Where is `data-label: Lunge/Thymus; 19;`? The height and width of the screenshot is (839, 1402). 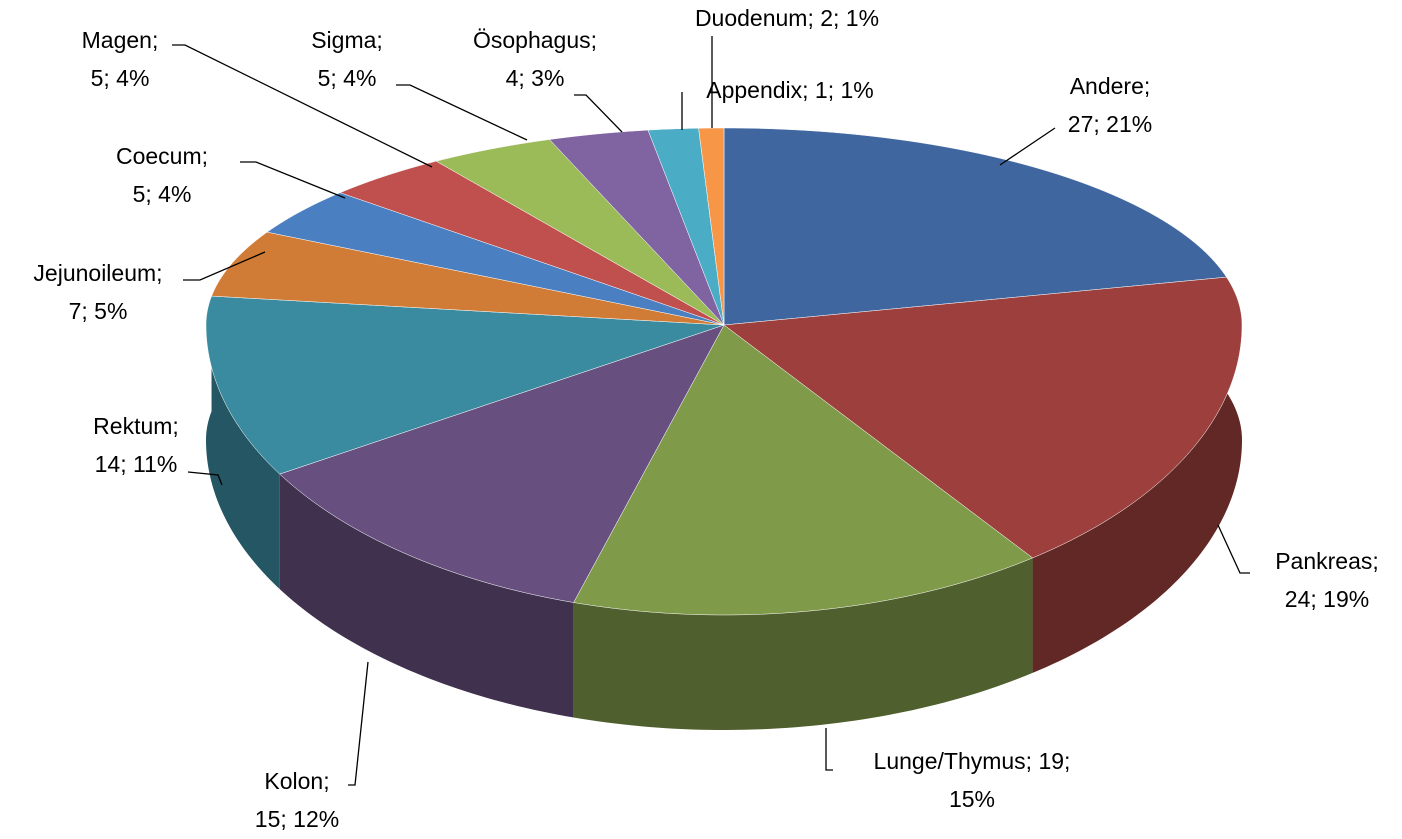 data-label: Lunge/Thymus; 19; is located at coordinates (972, 761).